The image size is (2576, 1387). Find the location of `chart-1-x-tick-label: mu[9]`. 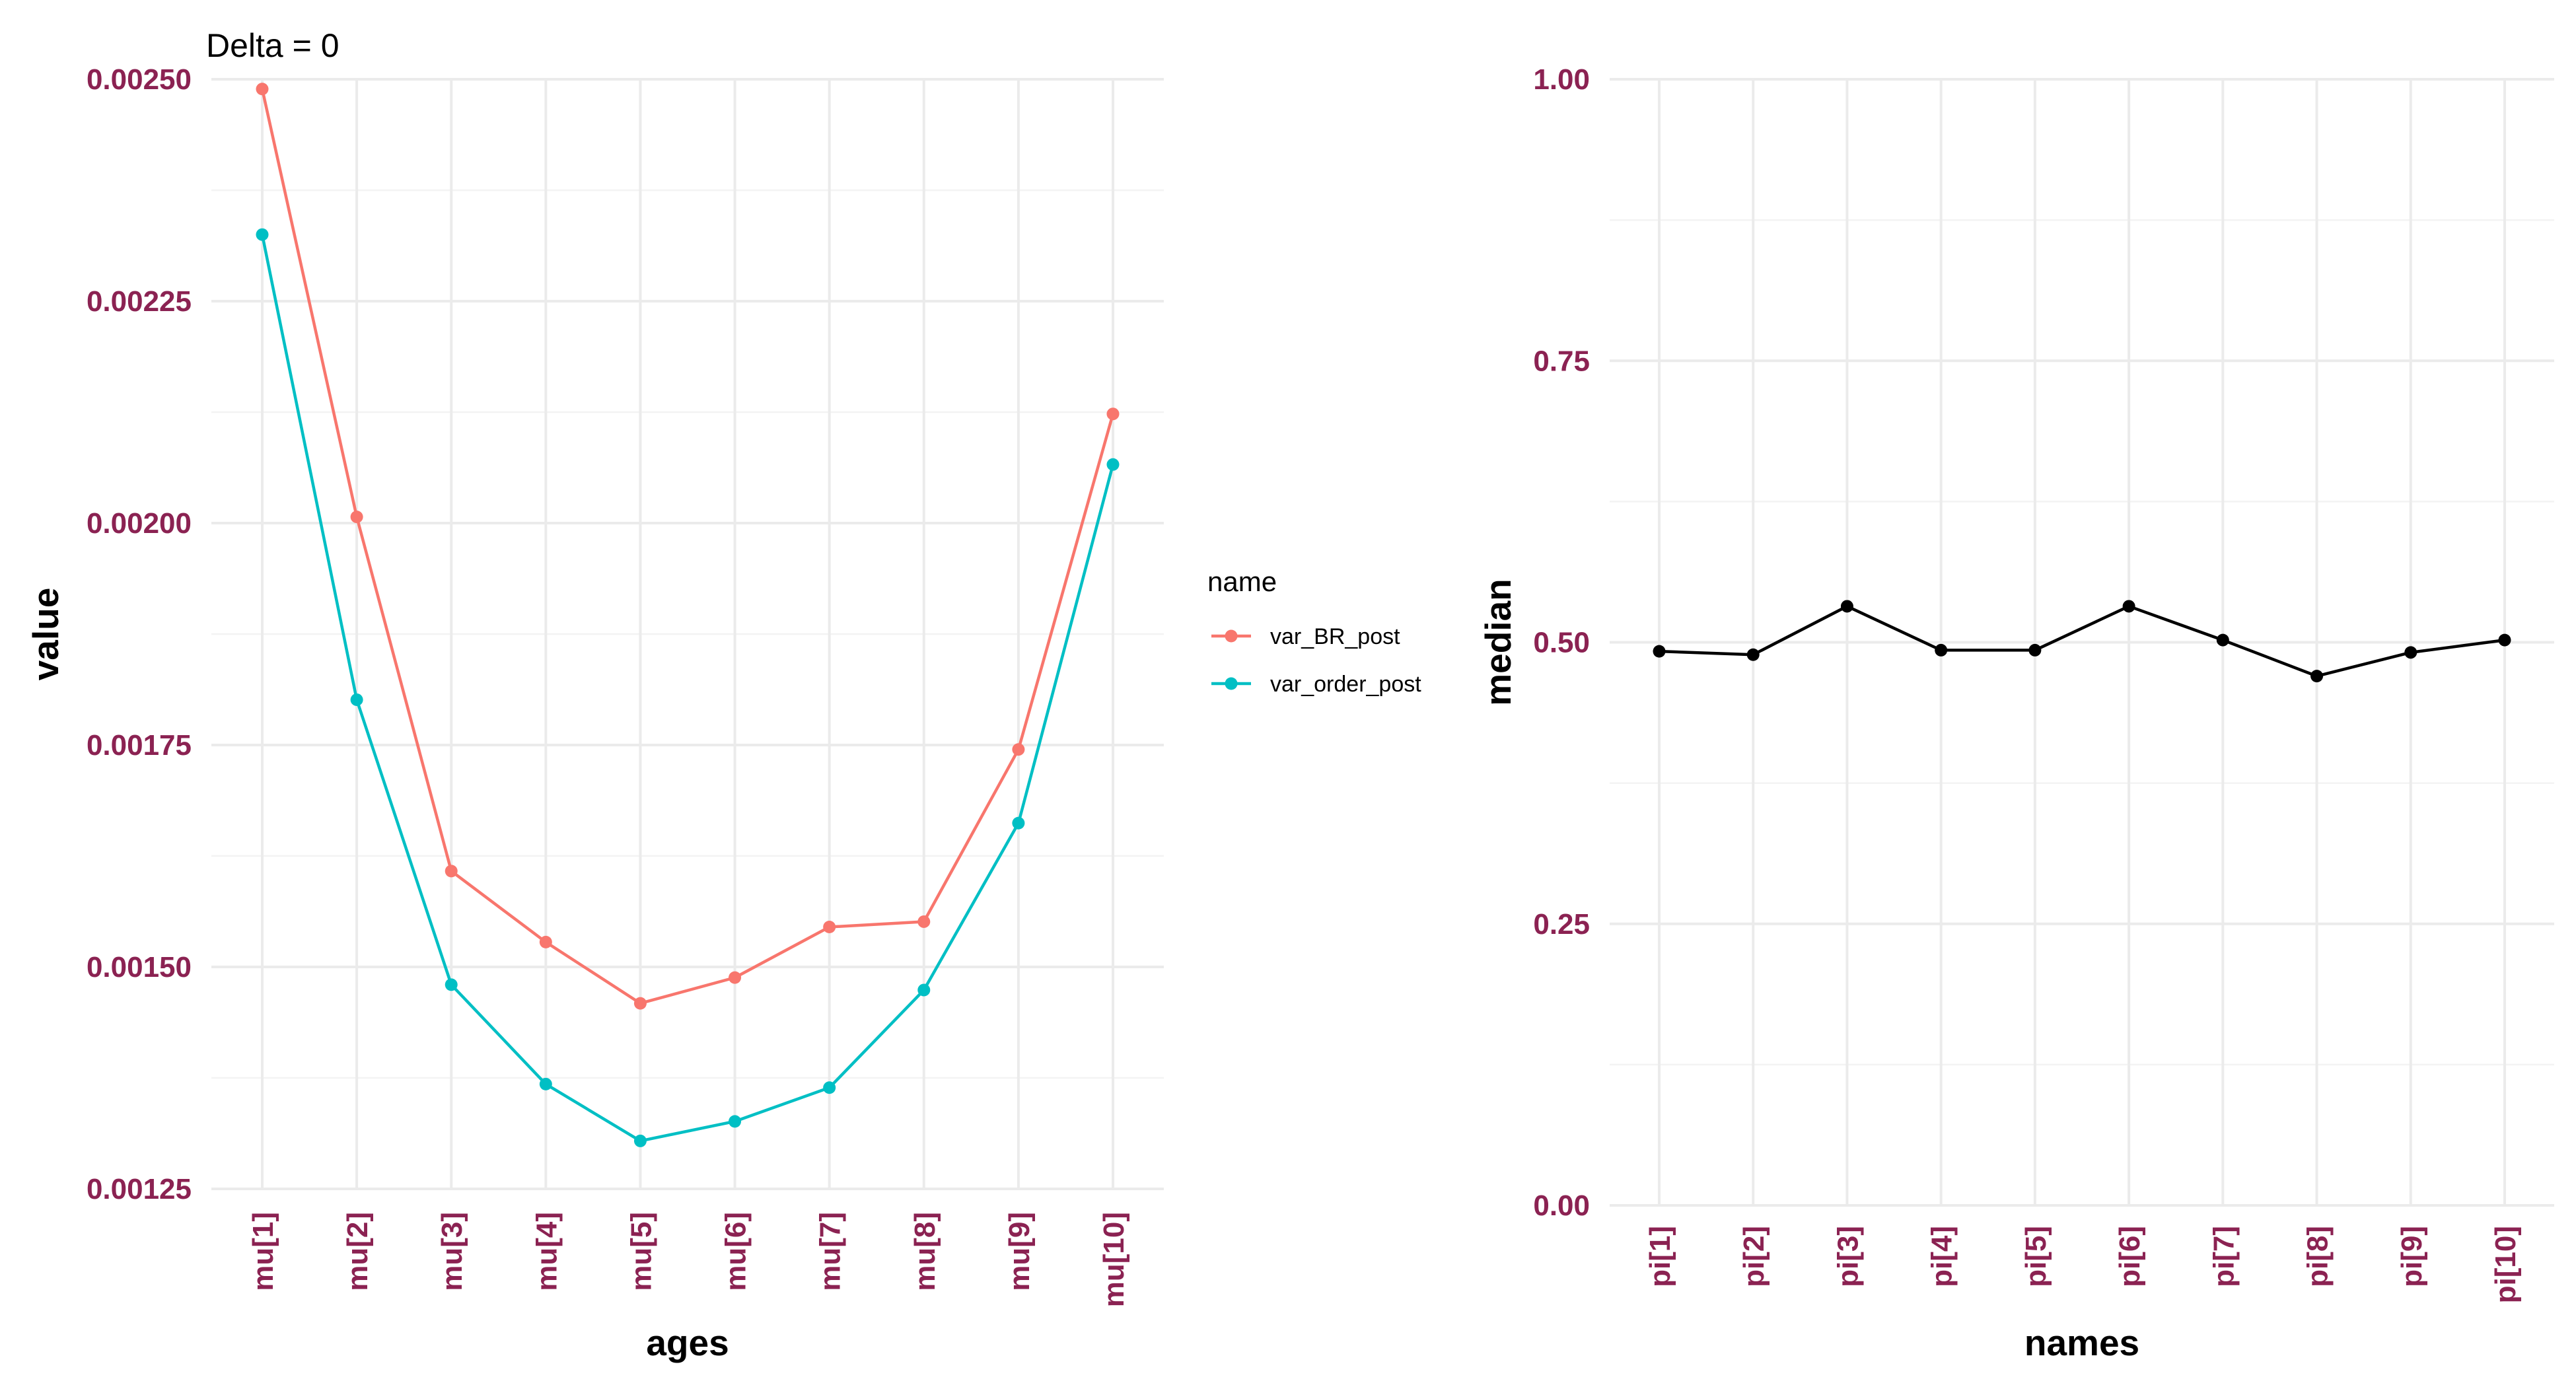

chart-1-x-tick-label: mu[9] is located at coordinates (1020, 1251).